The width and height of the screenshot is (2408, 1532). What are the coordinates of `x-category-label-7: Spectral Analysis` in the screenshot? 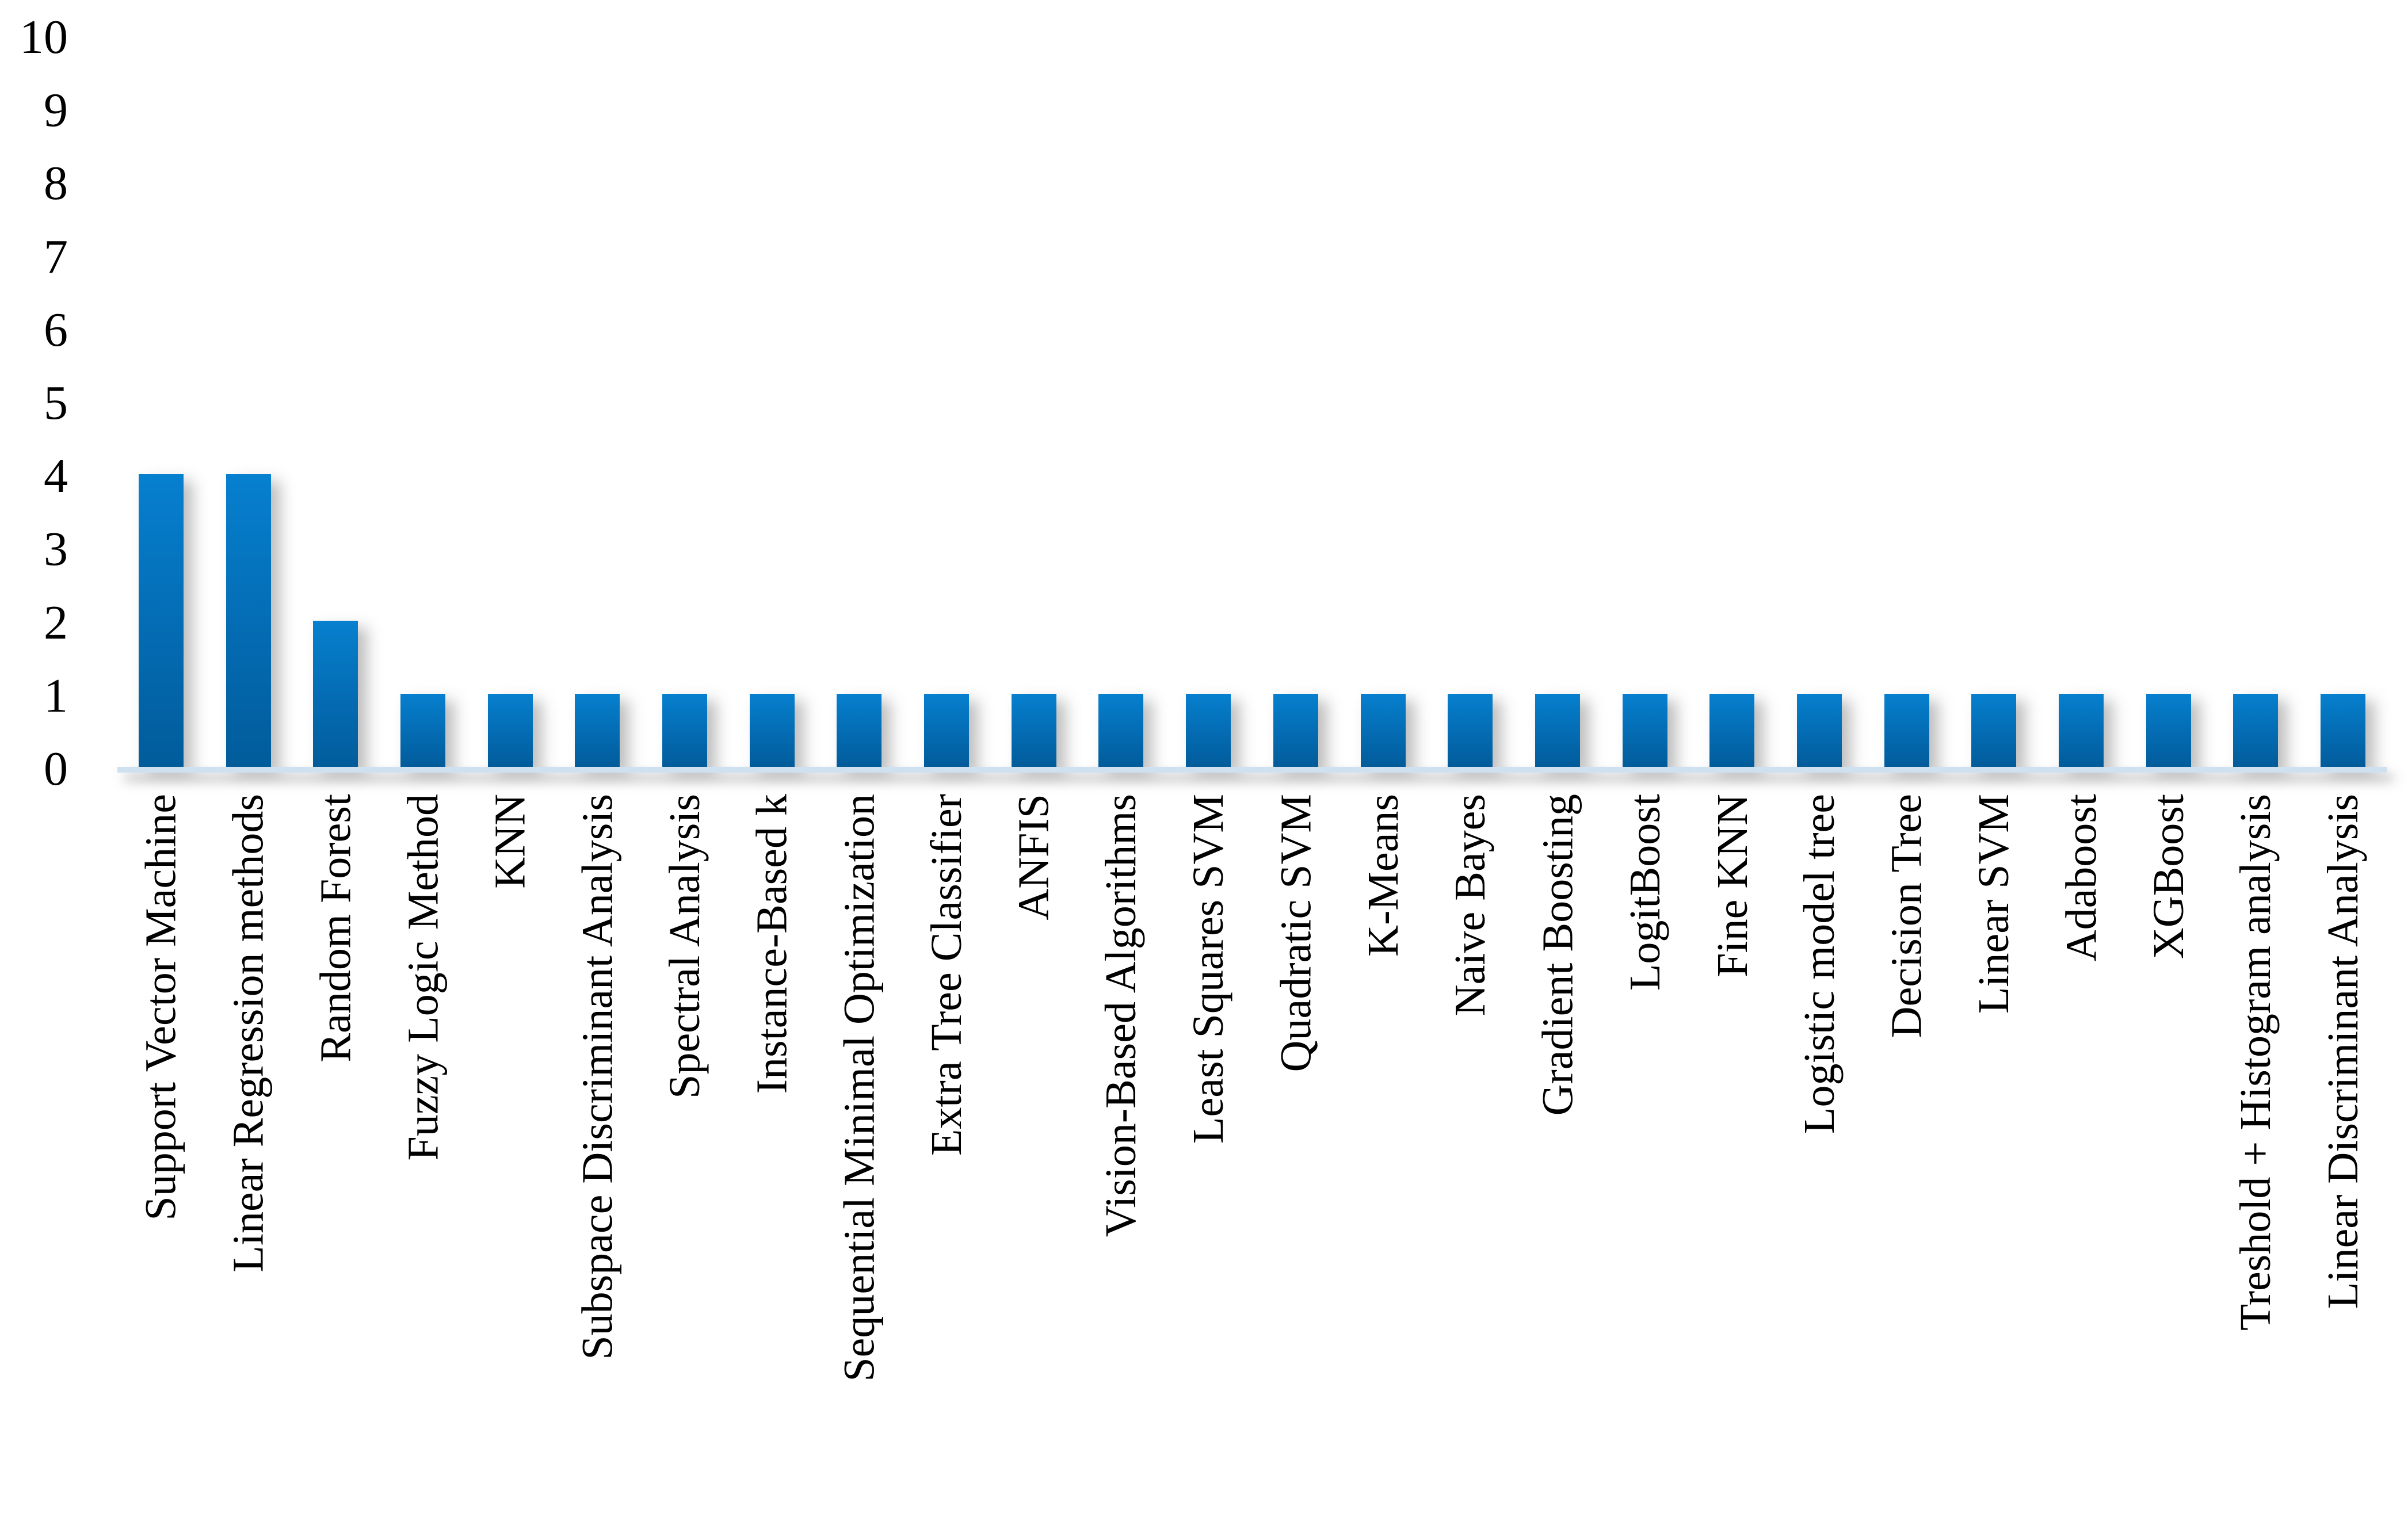 It's located at (685, 946).